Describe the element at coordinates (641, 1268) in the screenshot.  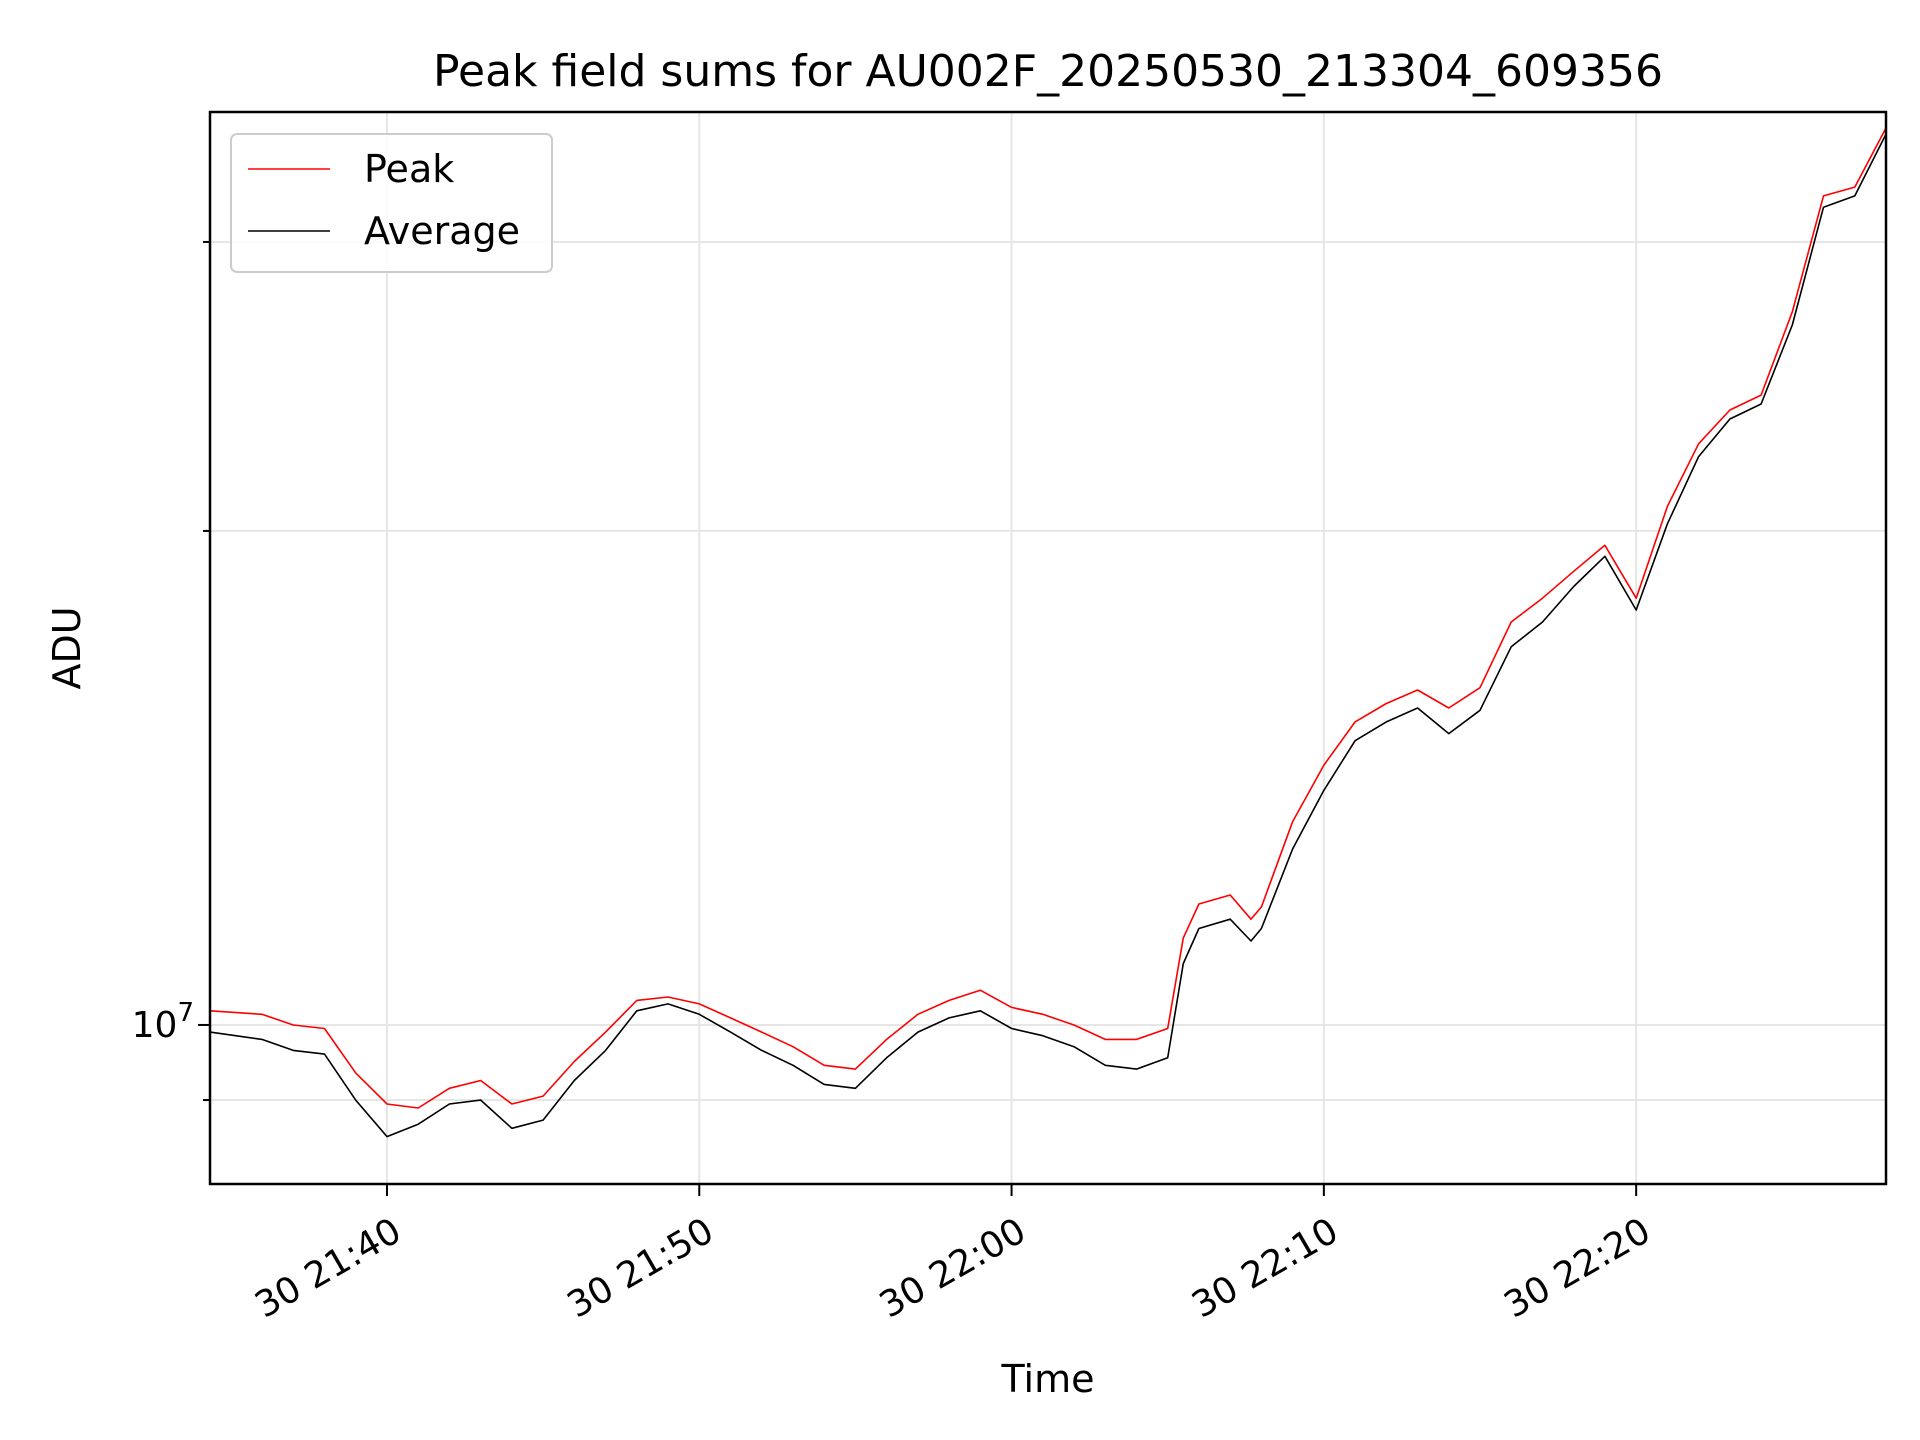
I see `x-tick-label: 30 21:50` at that location.